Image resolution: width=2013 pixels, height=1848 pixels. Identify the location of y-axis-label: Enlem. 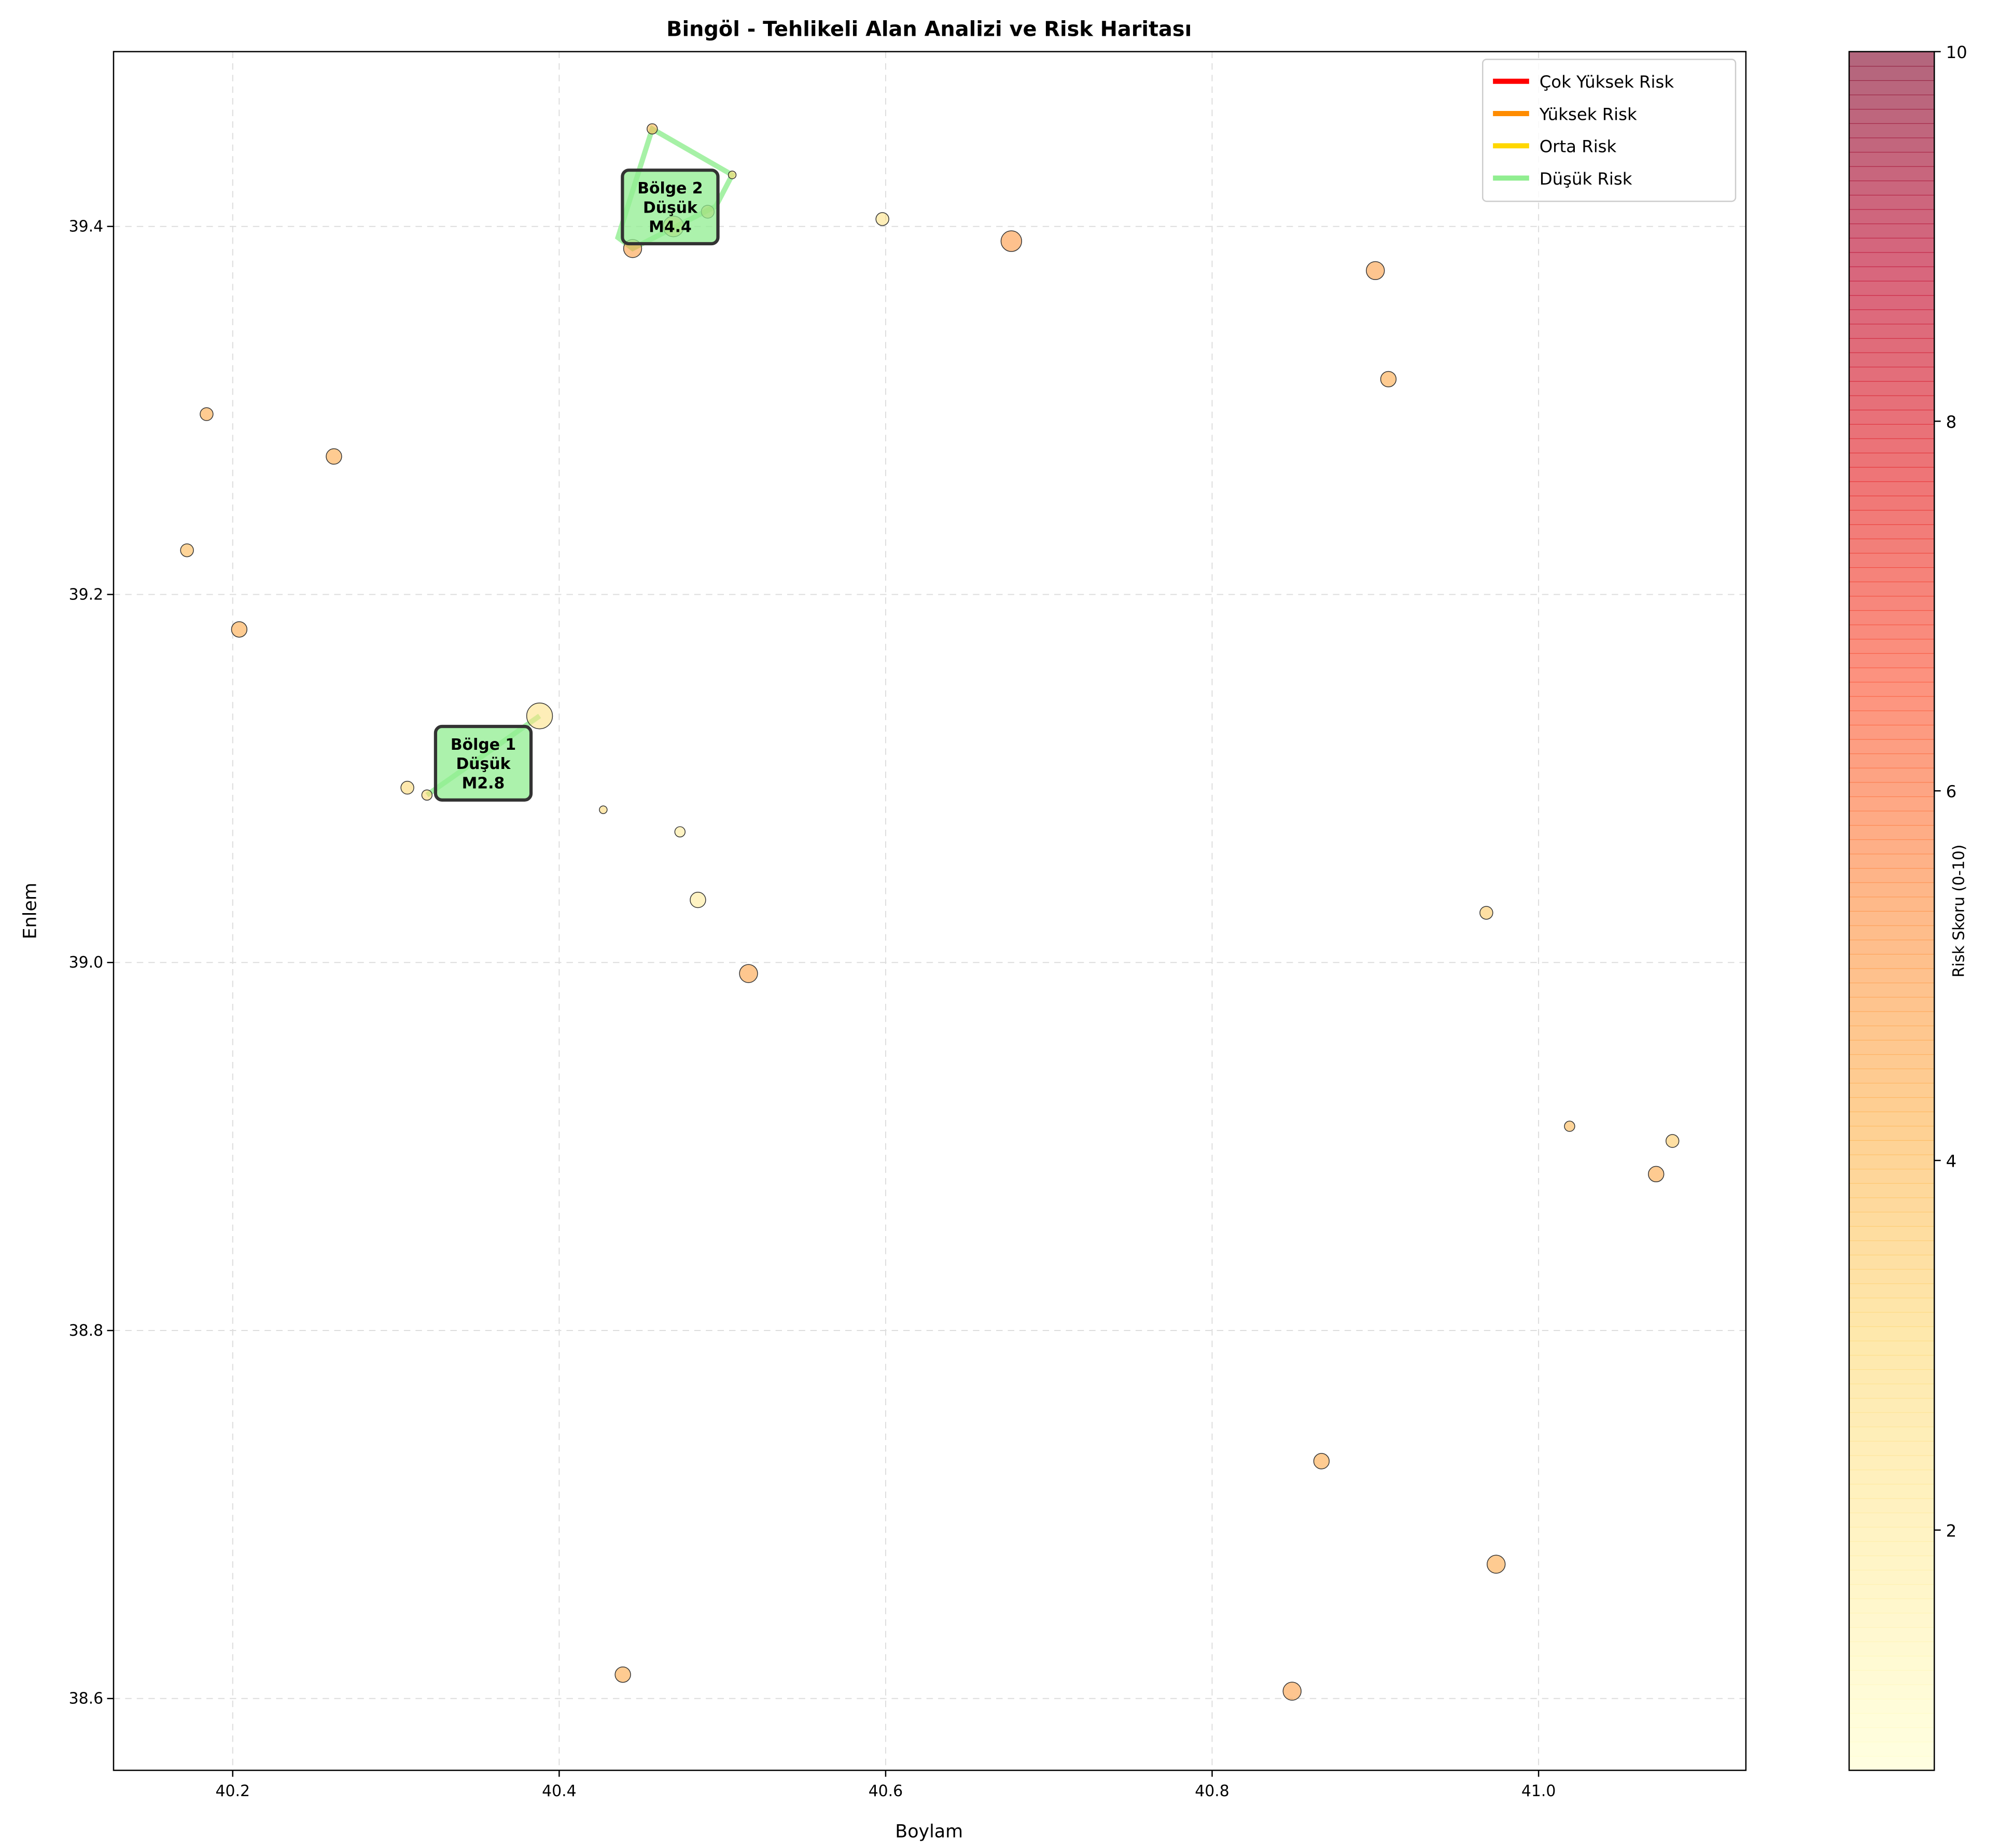
(31, 911).